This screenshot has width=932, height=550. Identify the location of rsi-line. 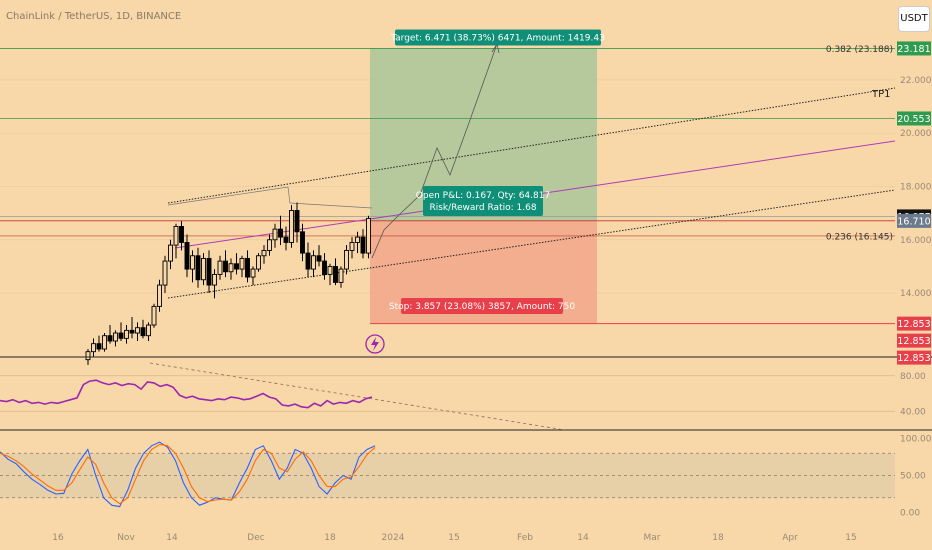
(186, 394).